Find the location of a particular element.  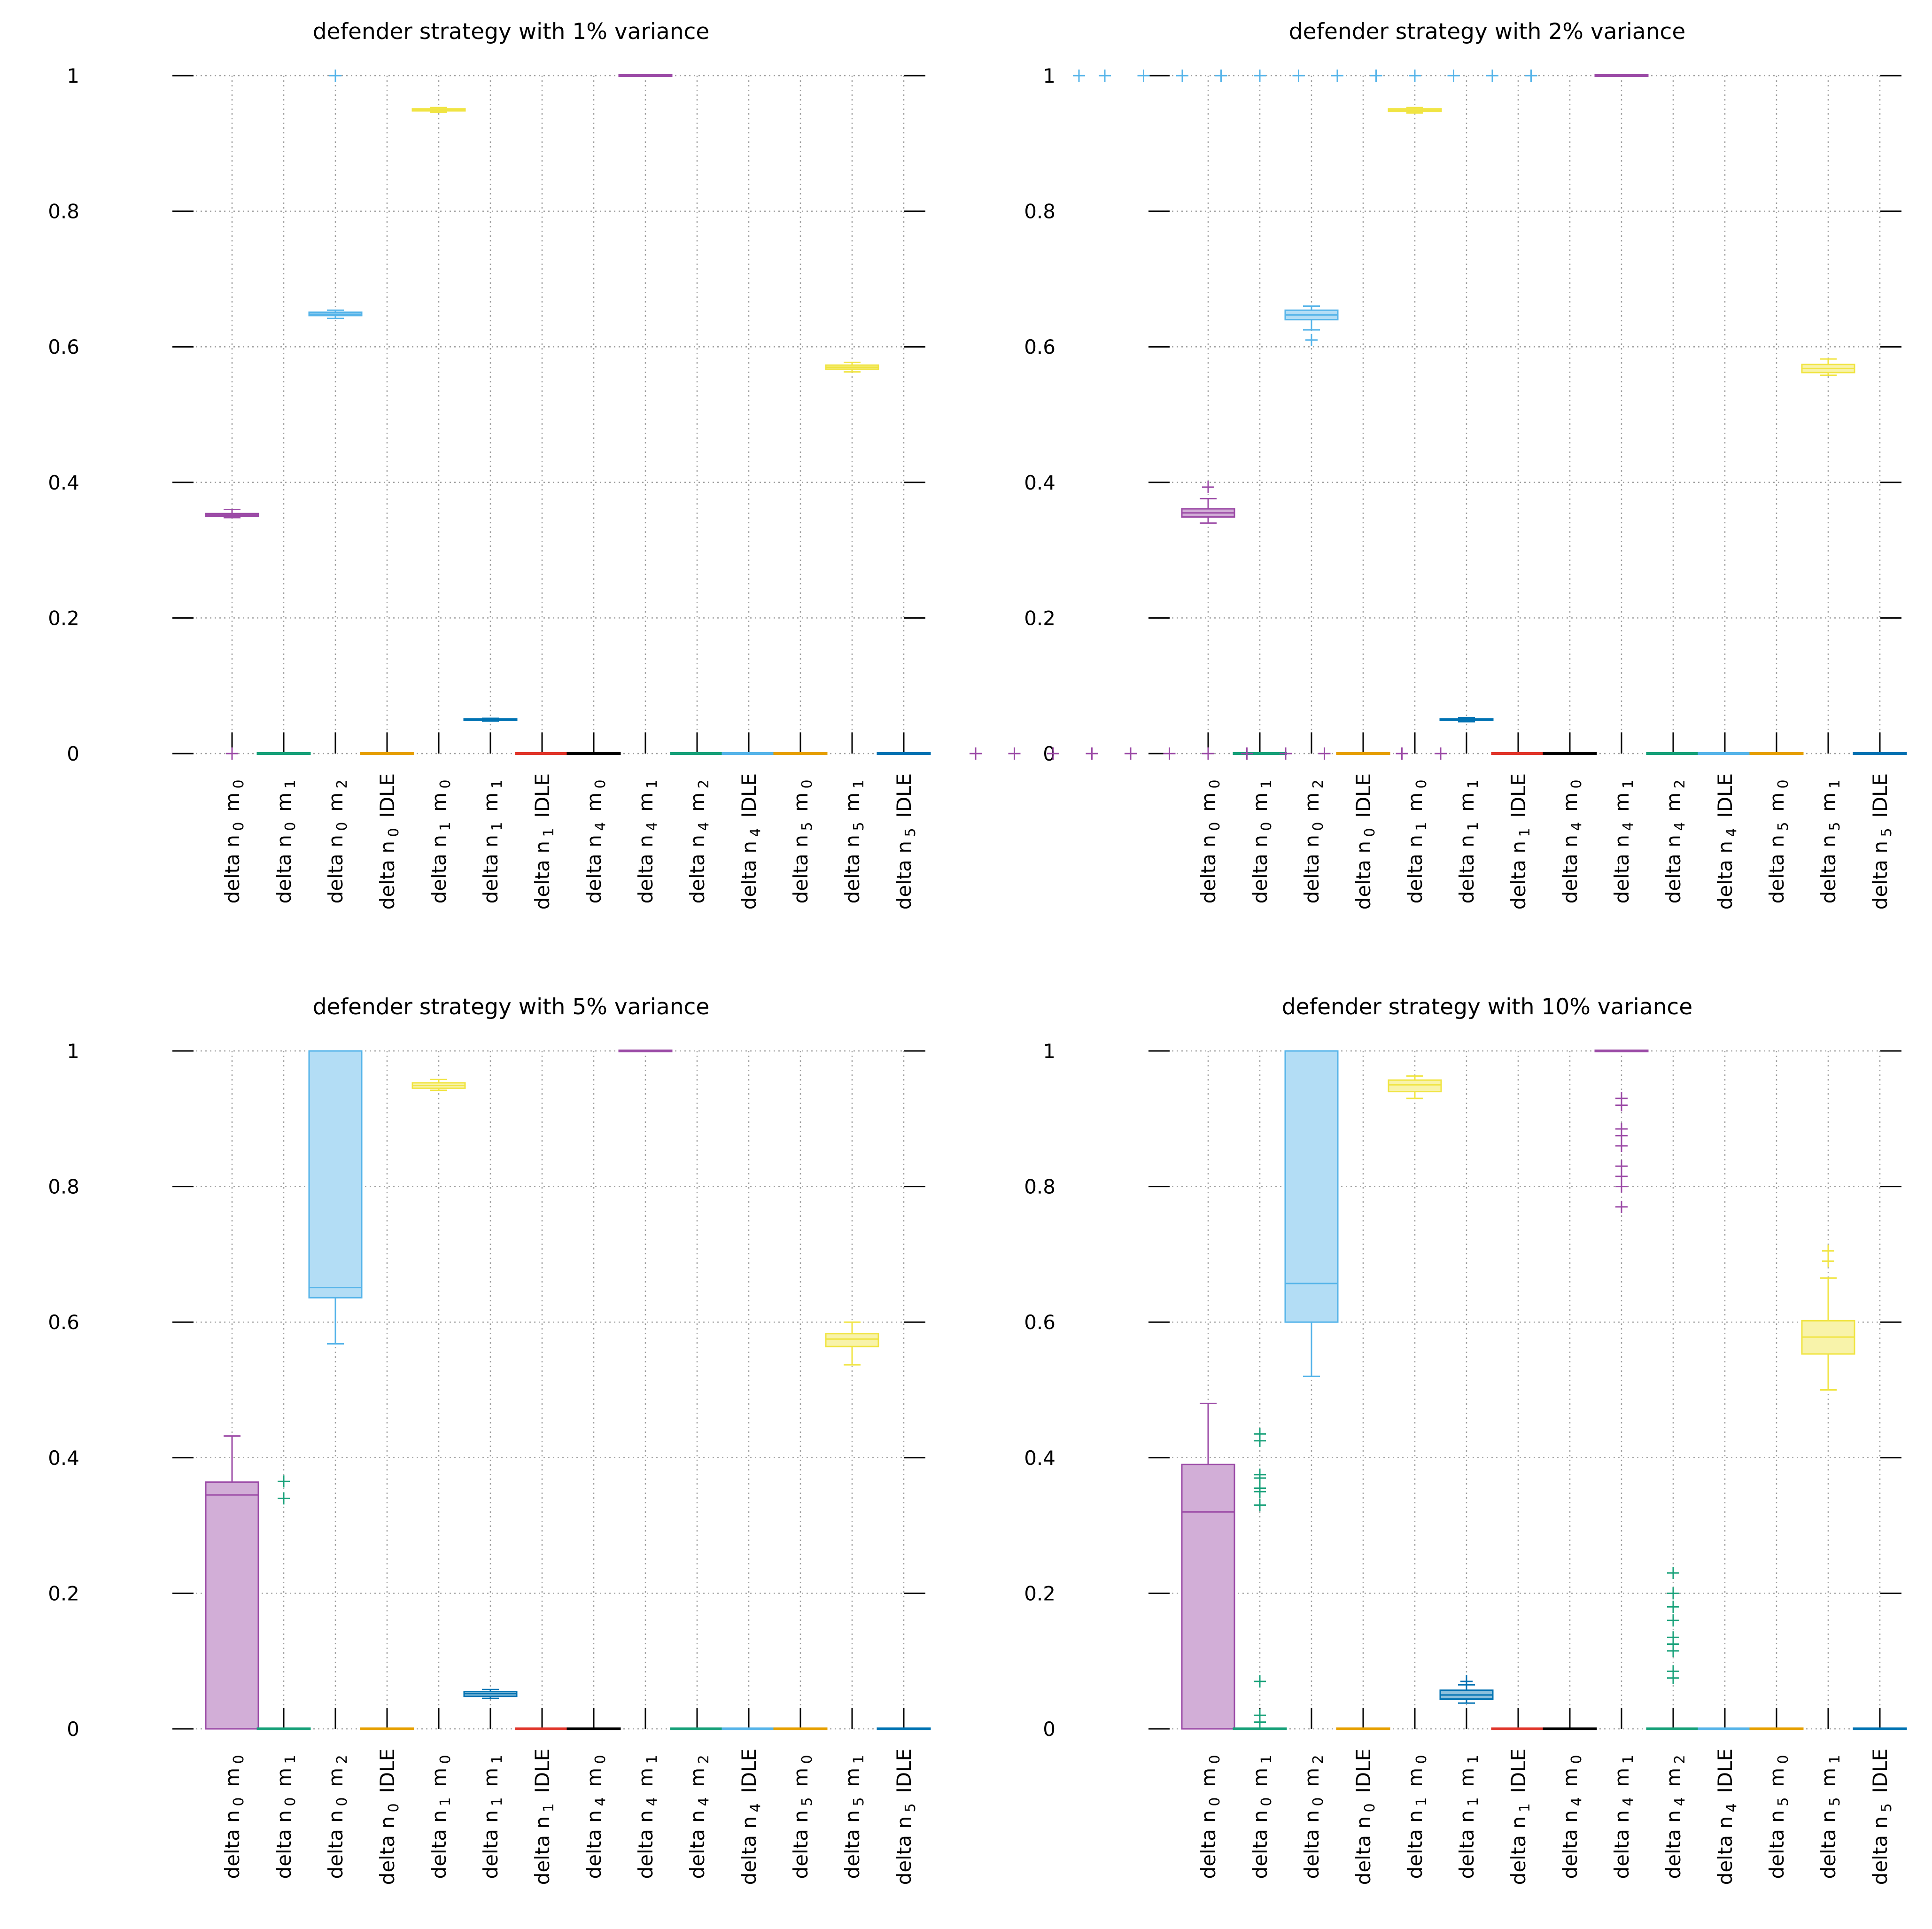

chart-title-2pct: defender strategy with 2% variance is located at coordinates (1487, 32).